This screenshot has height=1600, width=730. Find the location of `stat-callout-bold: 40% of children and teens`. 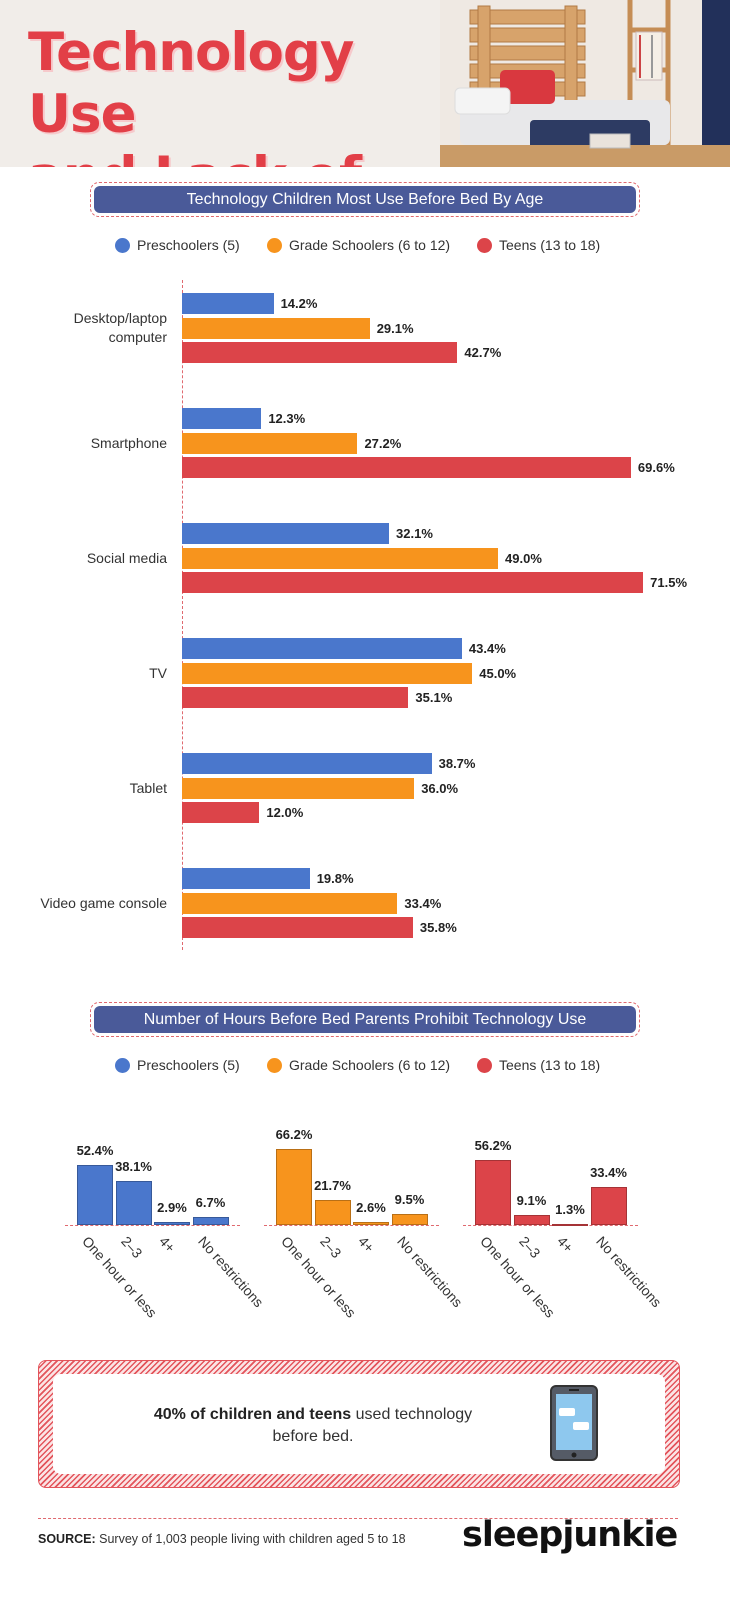

stat-callout-bold: 40% of children and teens is located at coordinates (252, 1414).